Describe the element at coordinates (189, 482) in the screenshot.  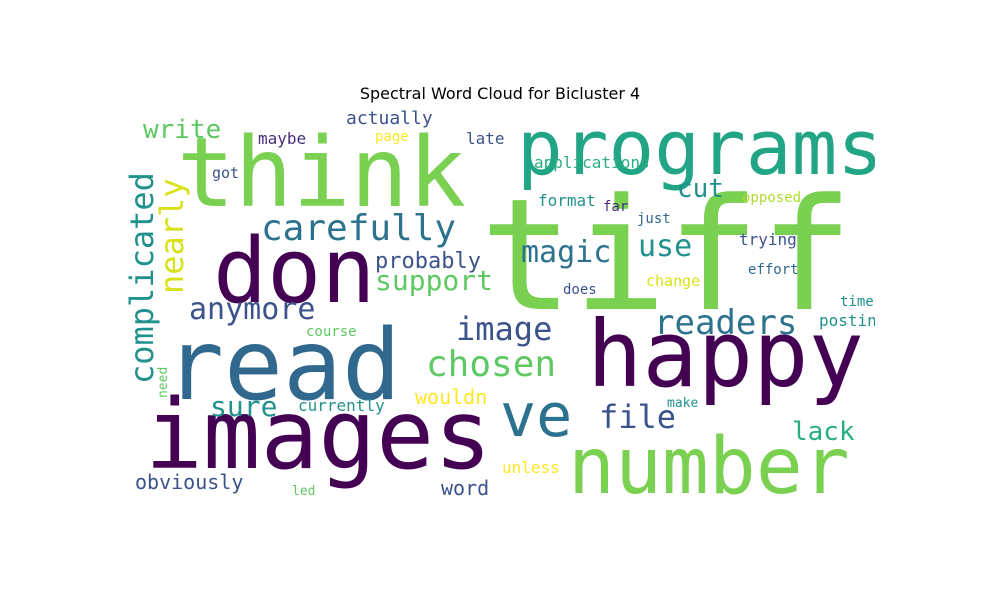
I see `word-obviously: obviously` at that location.